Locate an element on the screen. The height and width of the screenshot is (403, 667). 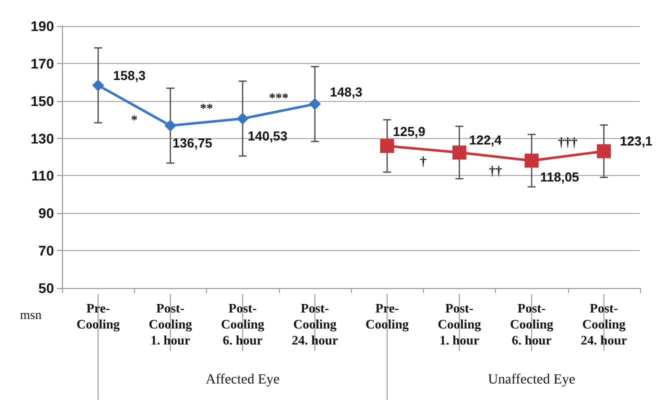
text: Affected Eye is located at coordinates (243, 380).